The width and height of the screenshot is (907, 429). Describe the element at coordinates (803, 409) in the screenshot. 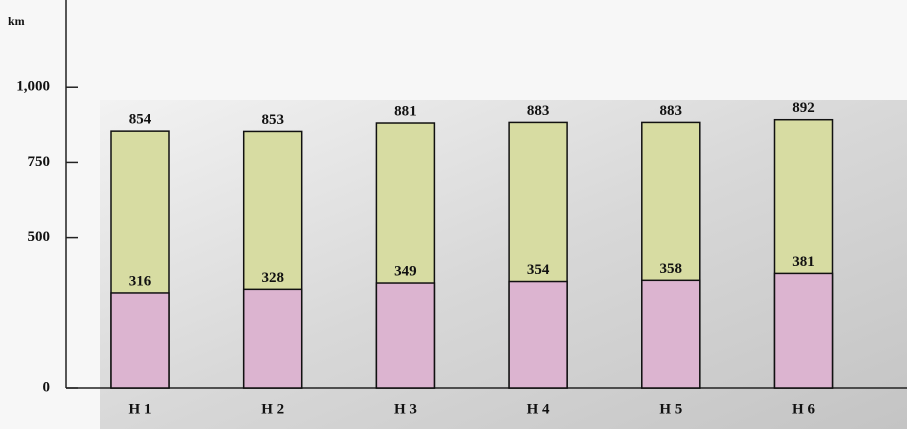

I see `x-tick-label: H 6` at that location.